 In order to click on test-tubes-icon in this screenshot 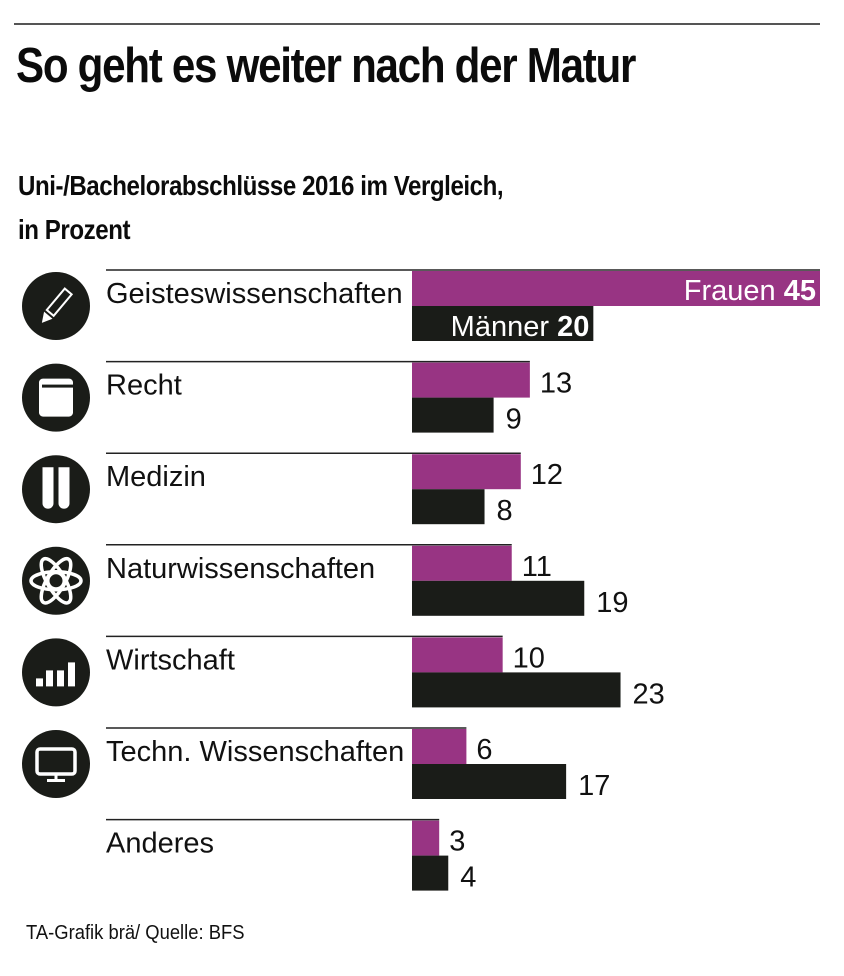, I will do `click(56, 489)`.